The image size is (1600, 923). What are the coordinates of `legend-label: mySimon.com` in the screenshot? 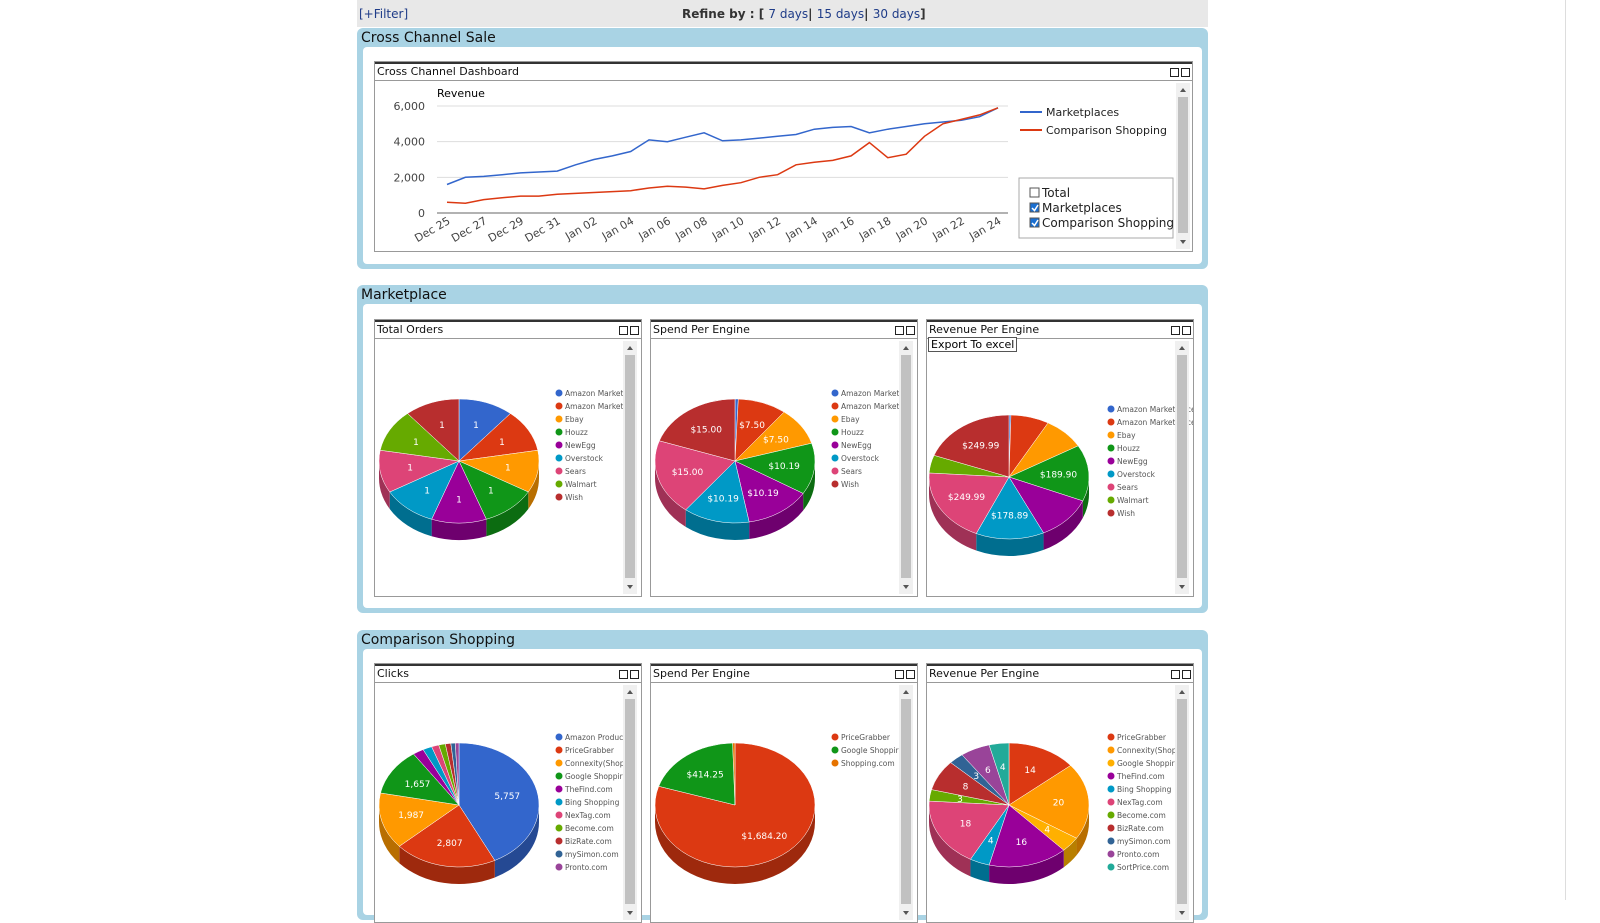 It's located at (592, 854).